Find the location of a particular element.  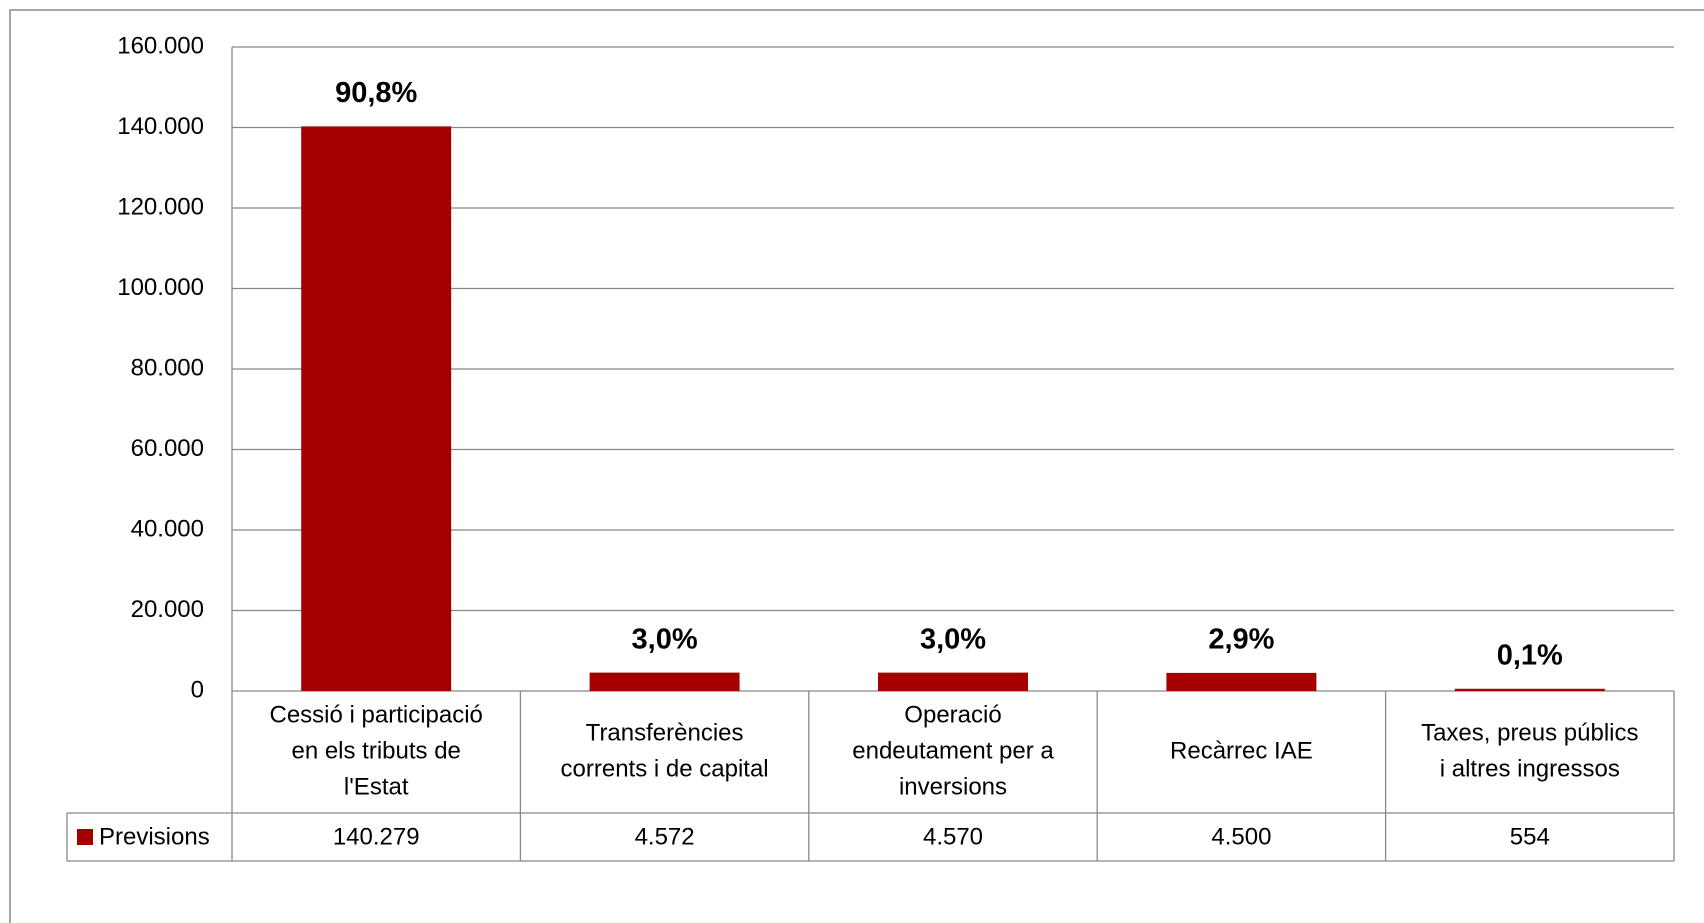

y-tick-label: 80.000 is located at coordinates (167, 367).